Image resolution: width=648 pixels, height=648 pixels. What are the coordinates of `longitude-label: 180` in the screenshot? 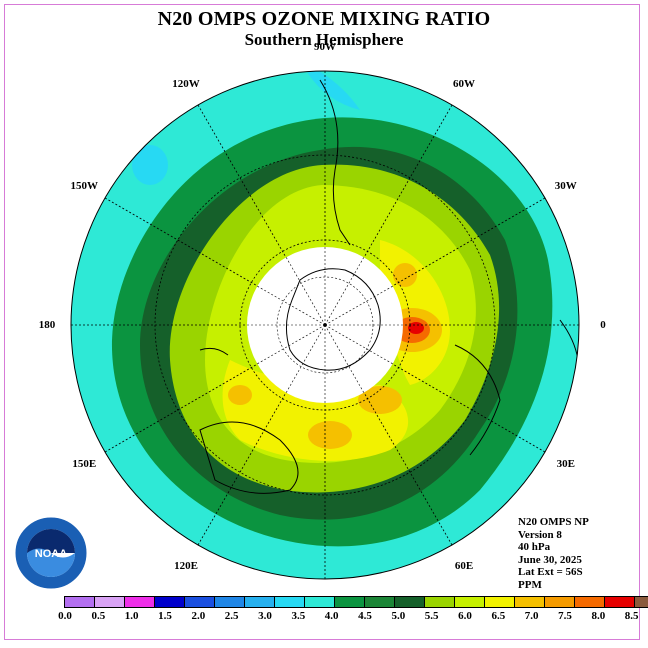 It's located at (47, 325).